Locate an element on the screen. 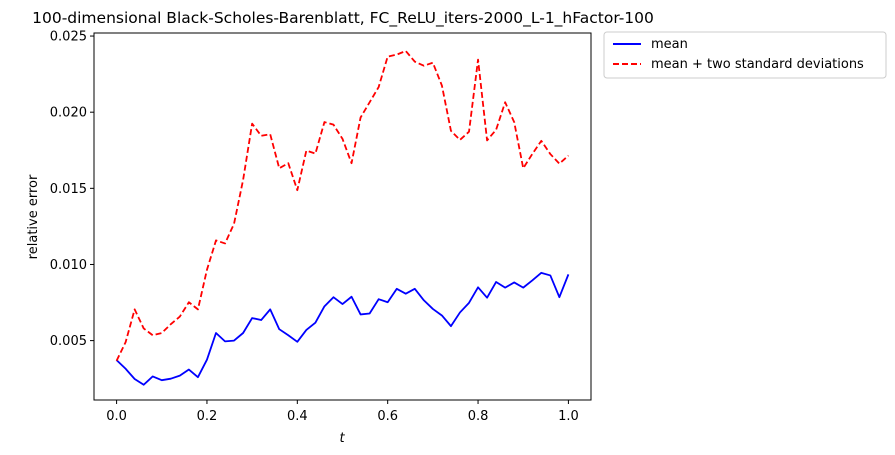 The image size is (895, 455). x-tick-label: 0.4 is located at coordinates (297, 416).